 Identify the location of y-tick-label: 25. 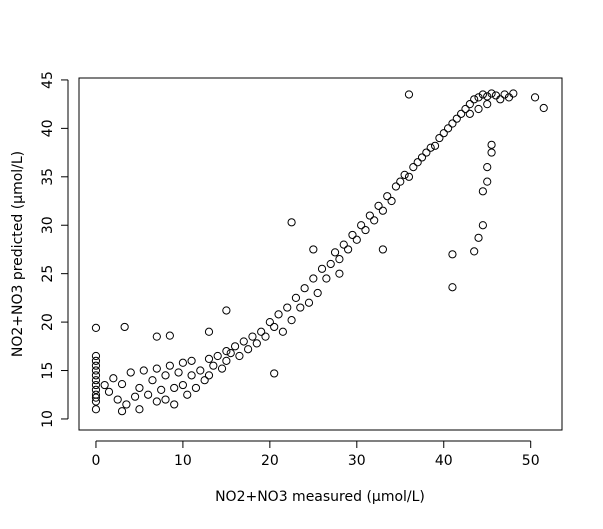
(48, 274).